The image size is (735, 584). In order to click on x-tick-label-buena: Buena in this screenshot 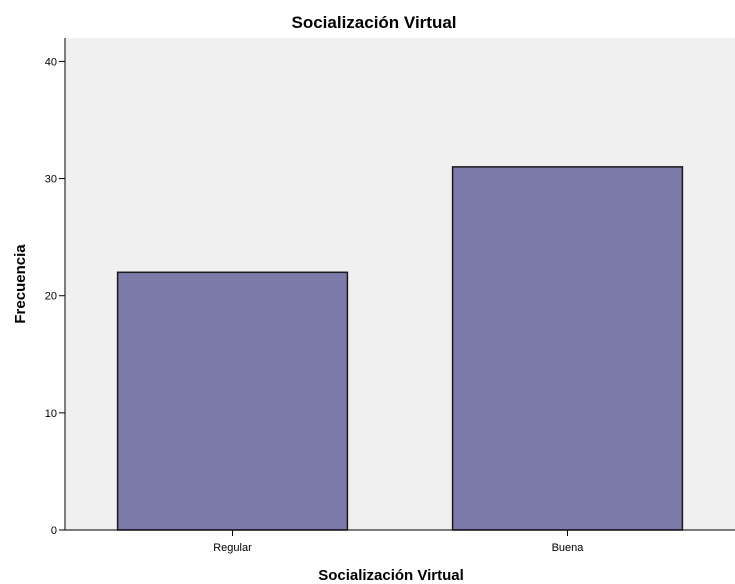, I will do `click(568, 548)`.